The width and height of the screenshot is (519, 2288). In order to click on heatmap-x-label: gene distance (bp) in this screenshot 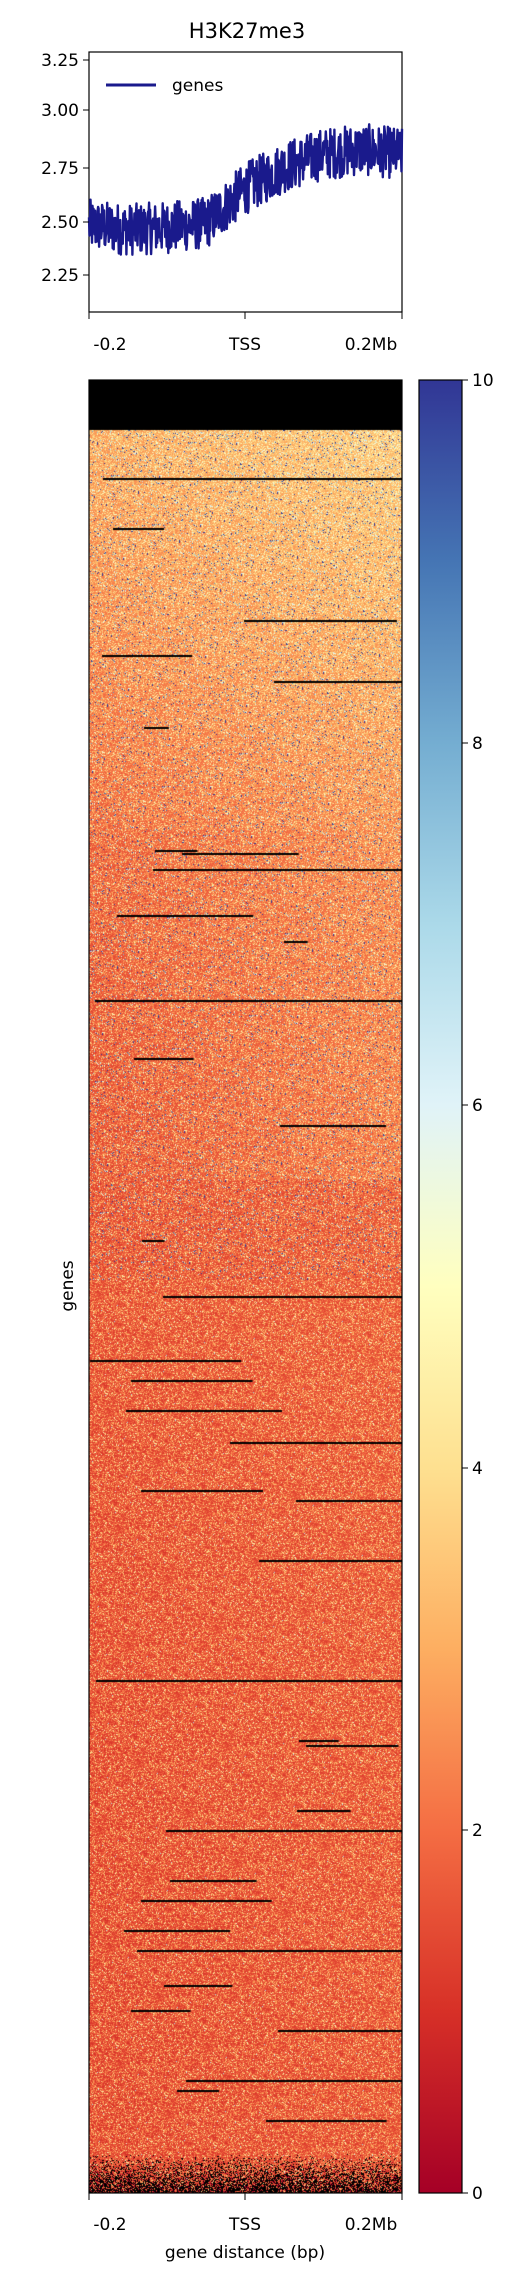, I will do `click(245, 2253)`.